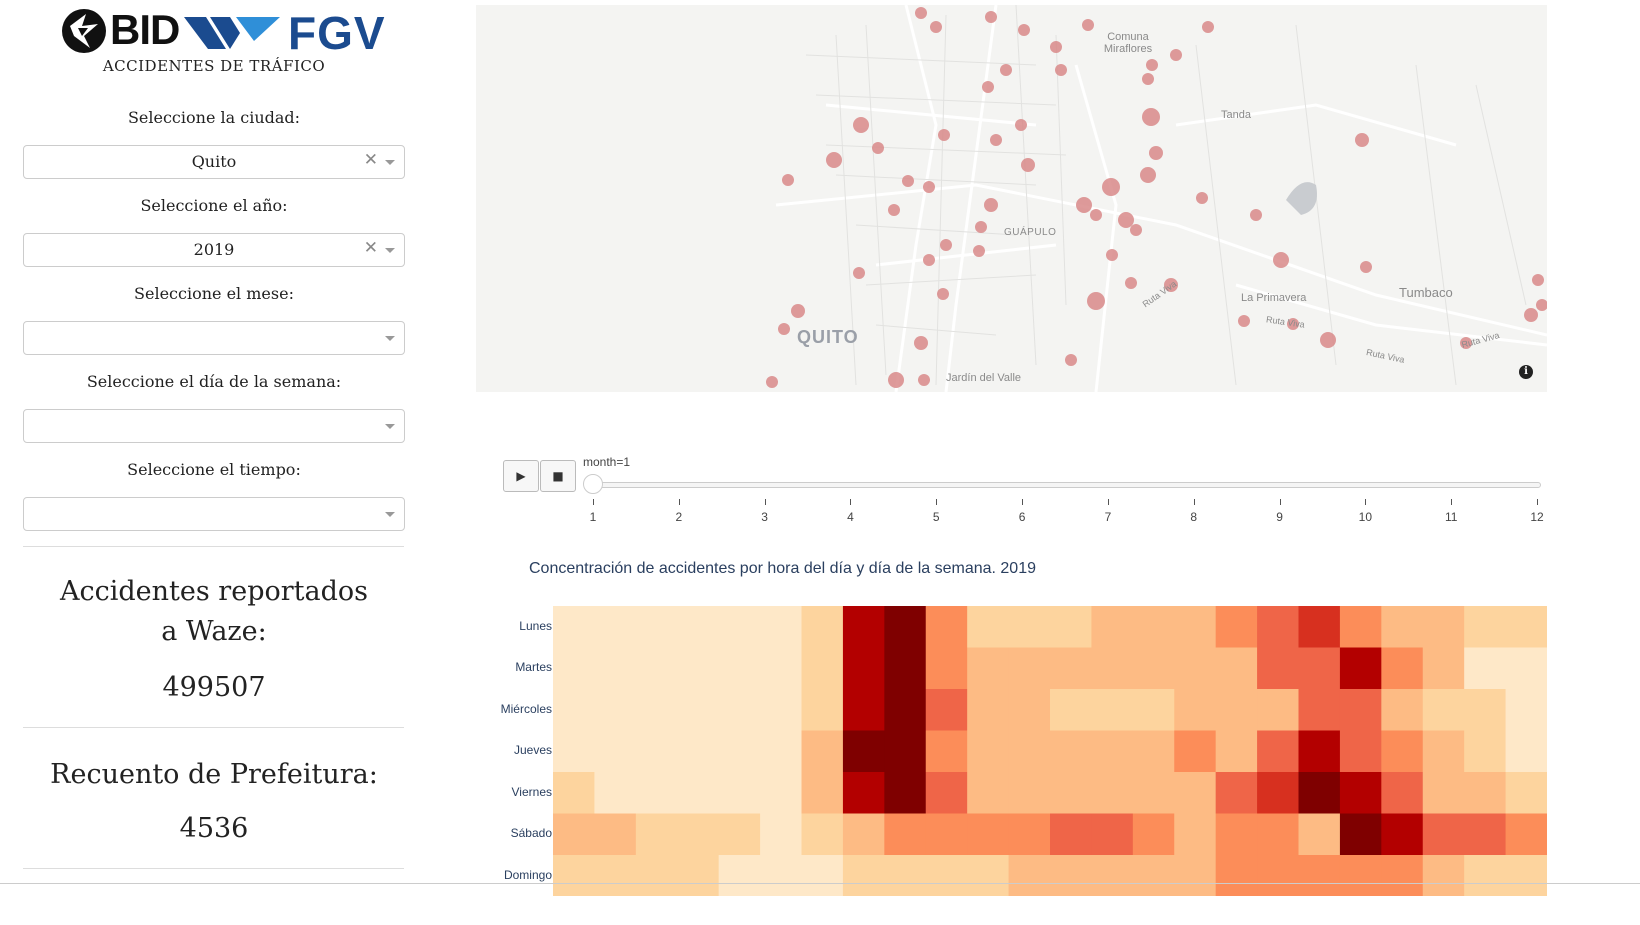  I want to click on info-icon: i, so click(1526, 372).